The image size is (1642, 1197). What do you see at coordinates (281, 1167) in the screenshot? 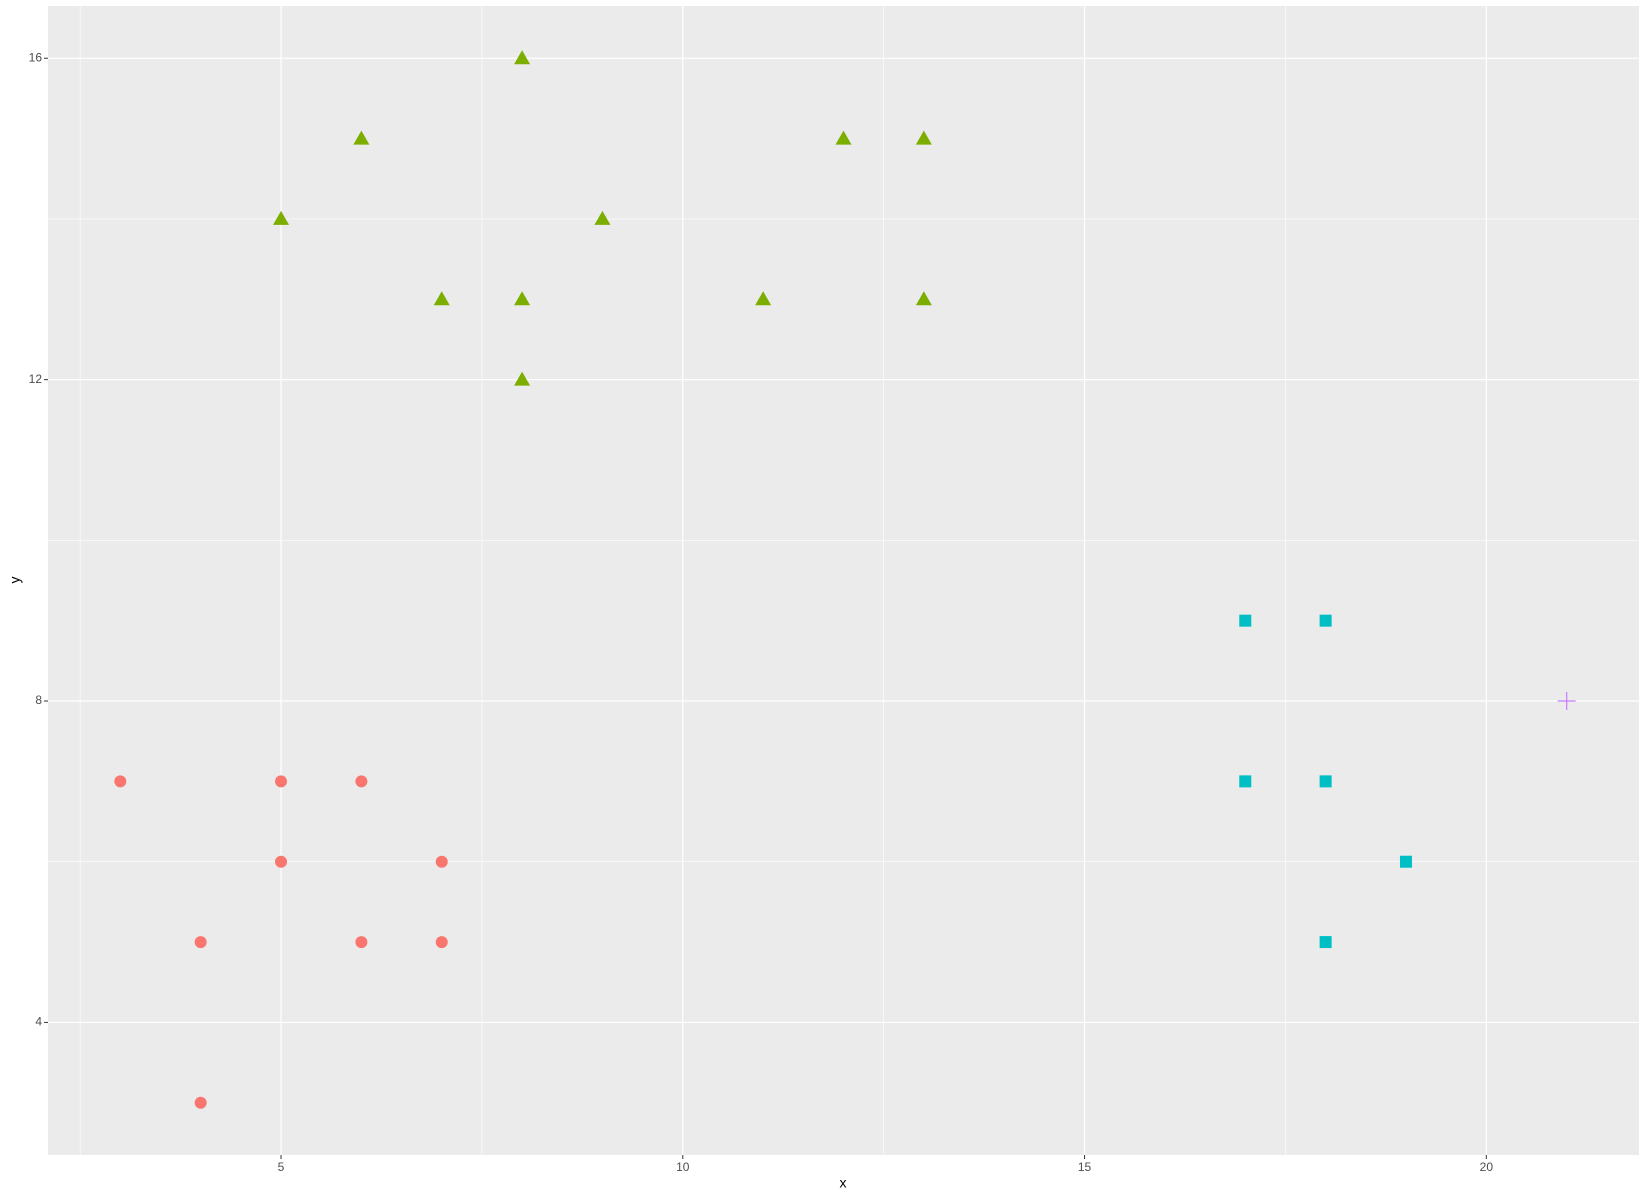
I see `x-tick-label: 5` at bounding box center [281, 1167].